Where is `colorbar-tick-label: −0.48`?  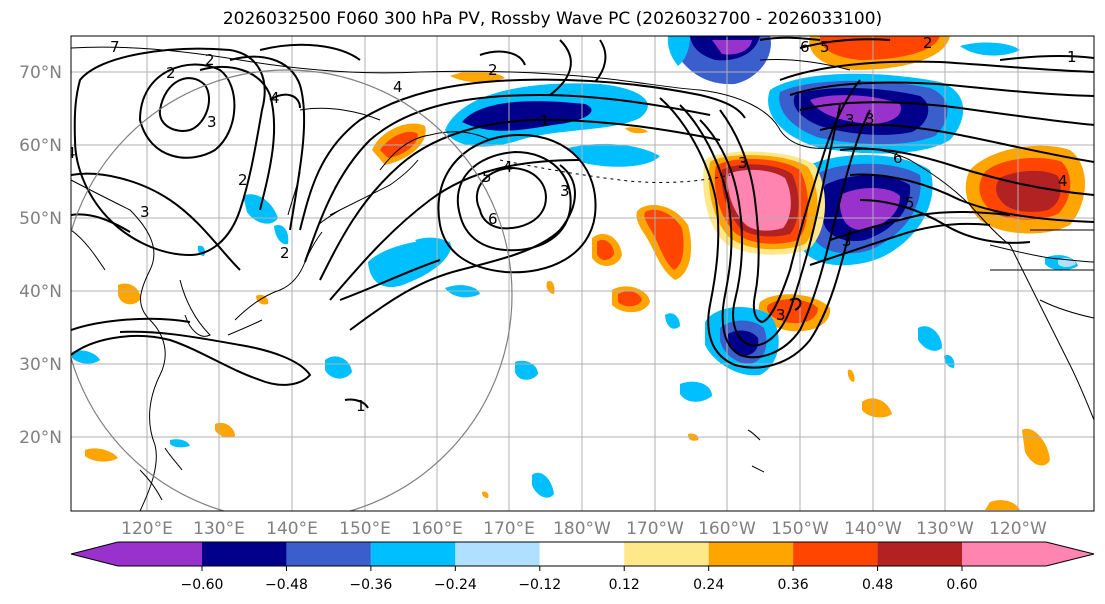 colorbar-tick-label: −0.48 is located at coordinates (286, 585).